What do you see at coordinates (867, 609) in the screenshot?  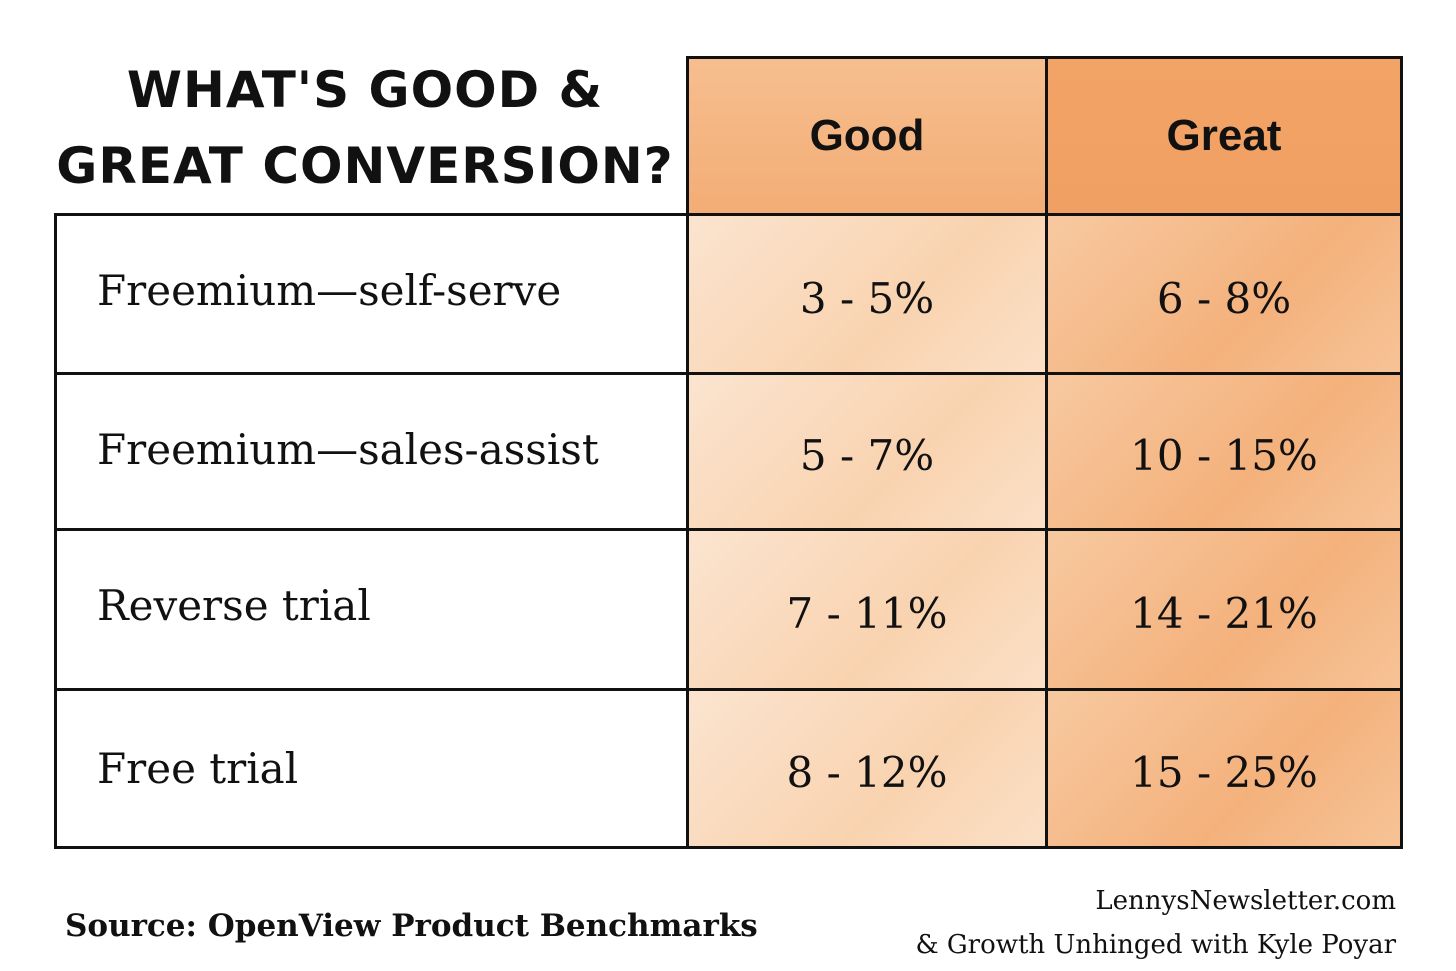 I see `good-value-cell: 7 - 11%` at bounding box center [867, 609].